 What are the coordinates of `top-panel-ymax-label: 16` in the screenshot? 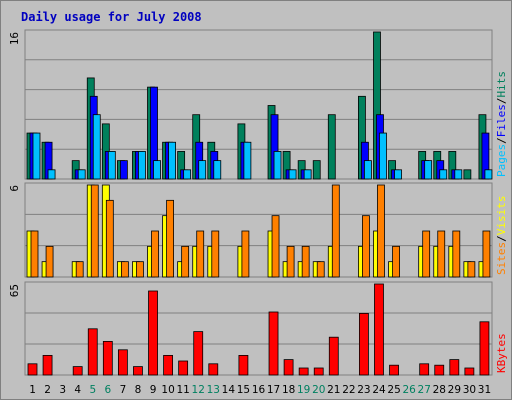 It's located at (14, 38).